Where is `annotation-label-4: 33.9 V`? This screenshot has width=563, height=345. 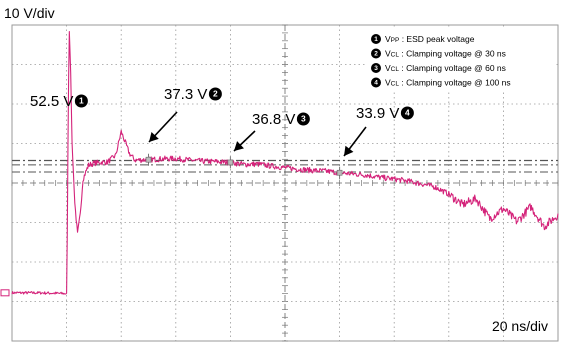 annotation-label-4: 33.9 V is located at coordinates (377, 113).